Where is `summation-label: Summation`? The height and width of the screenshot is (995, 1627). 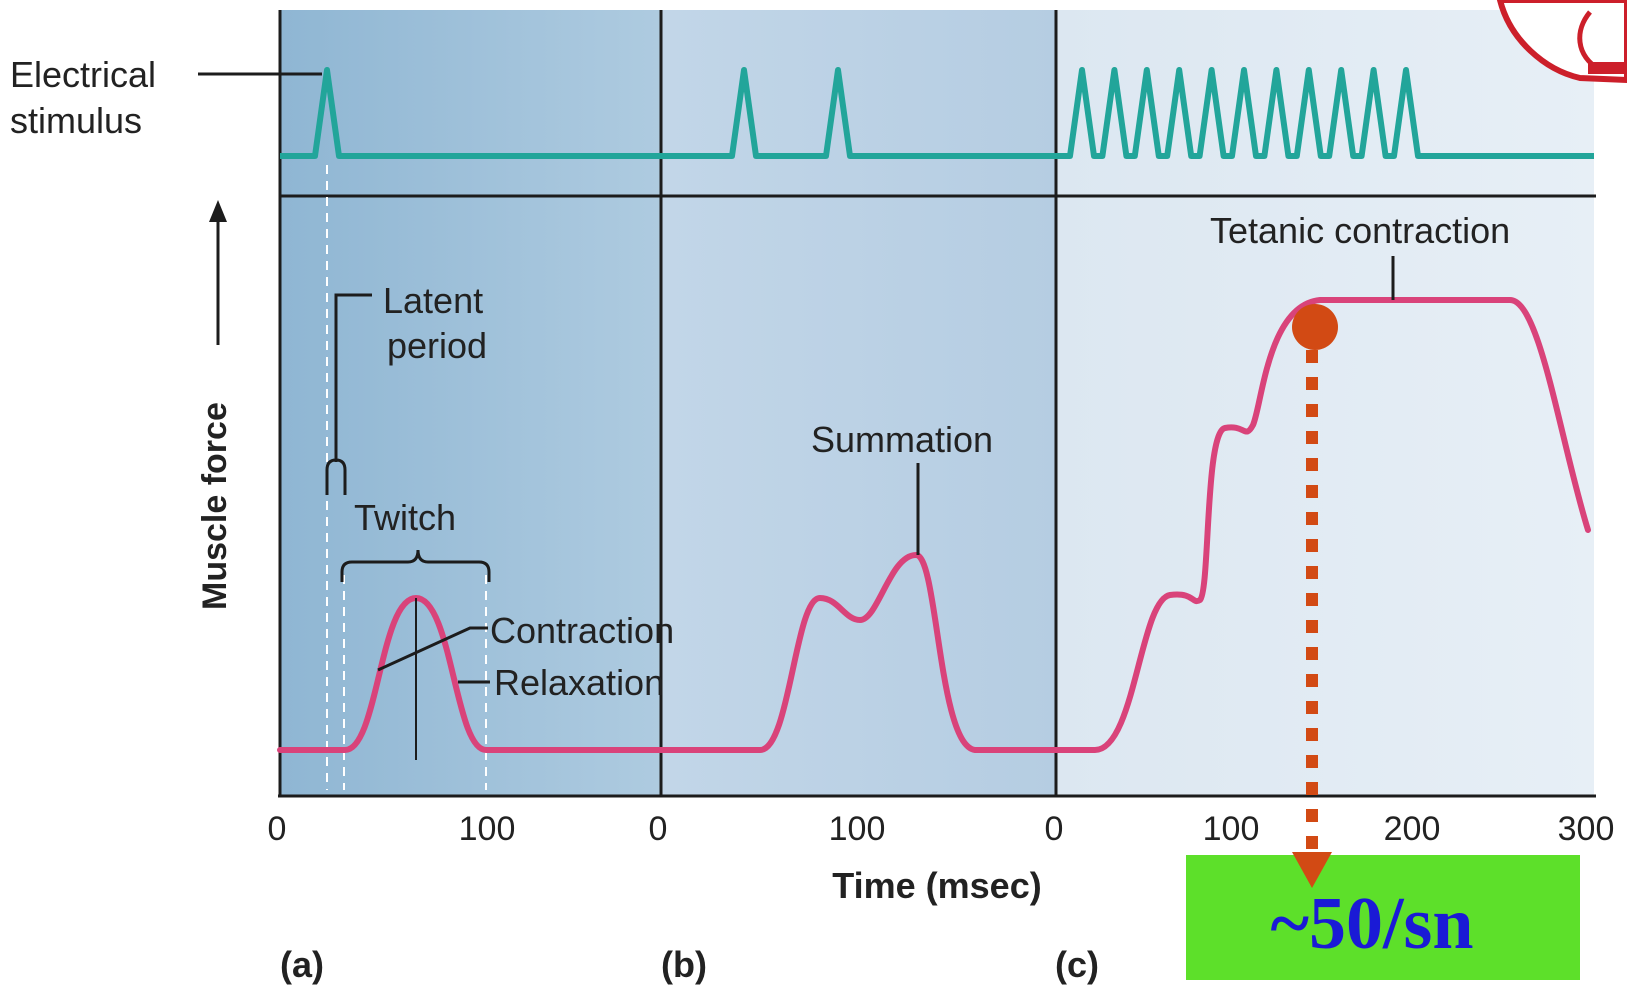 summation-label: Summation is located at coordinates (902, 439).